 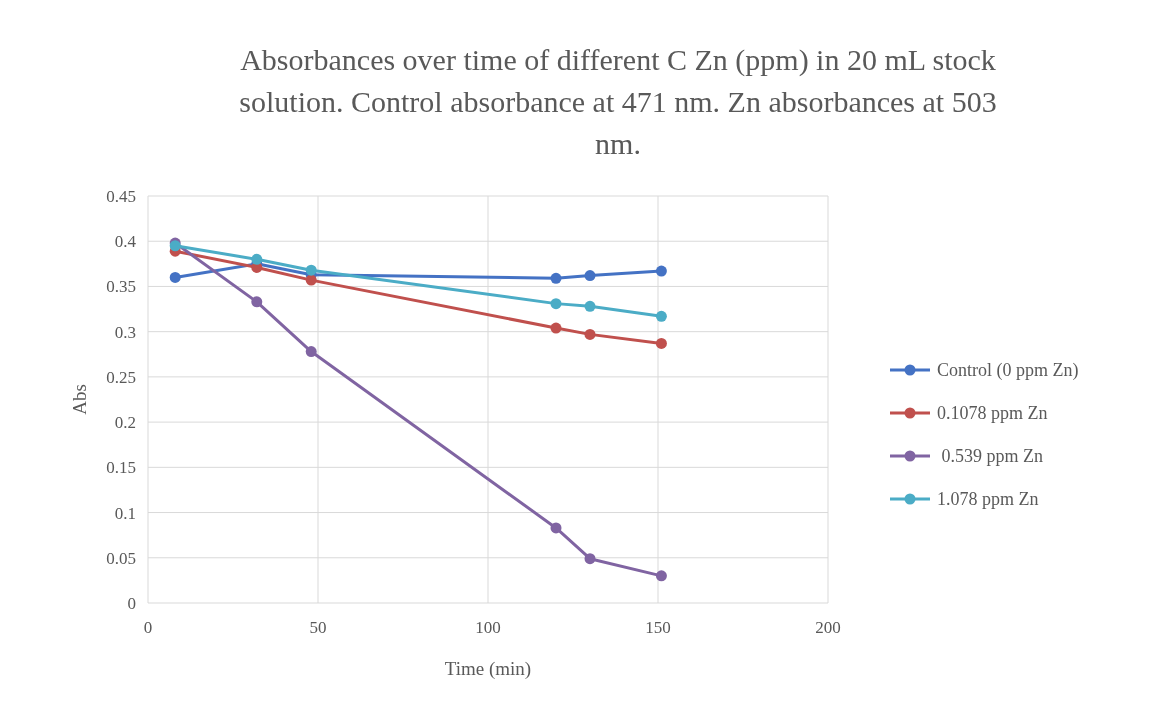 What do you see at coordinates (988, 499) in the screenshot?
I see `legend-label: 1.078 ppm Zn` at bounding box center [988, 499].